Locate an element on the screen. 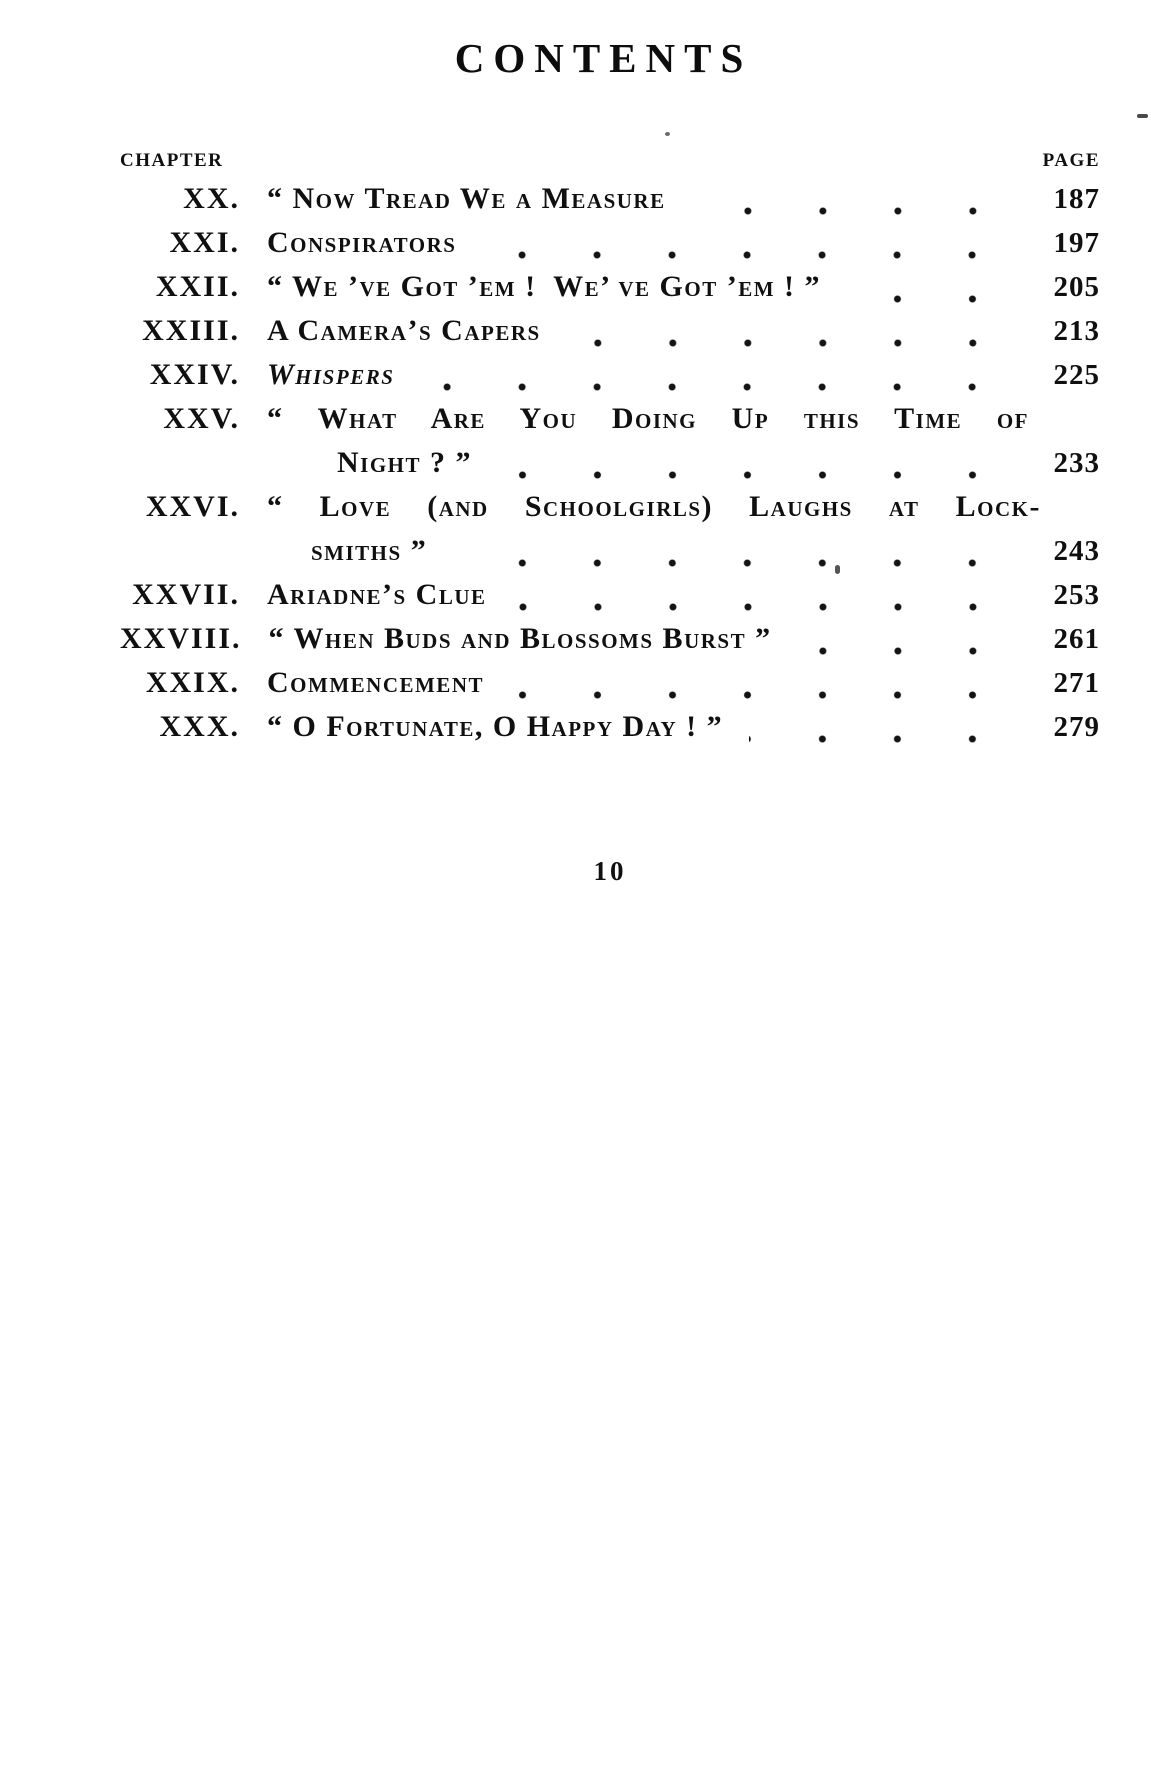 The image size is (1151, 1775). chapter-numeral: XXVII. is located at coordinates (186, 594).